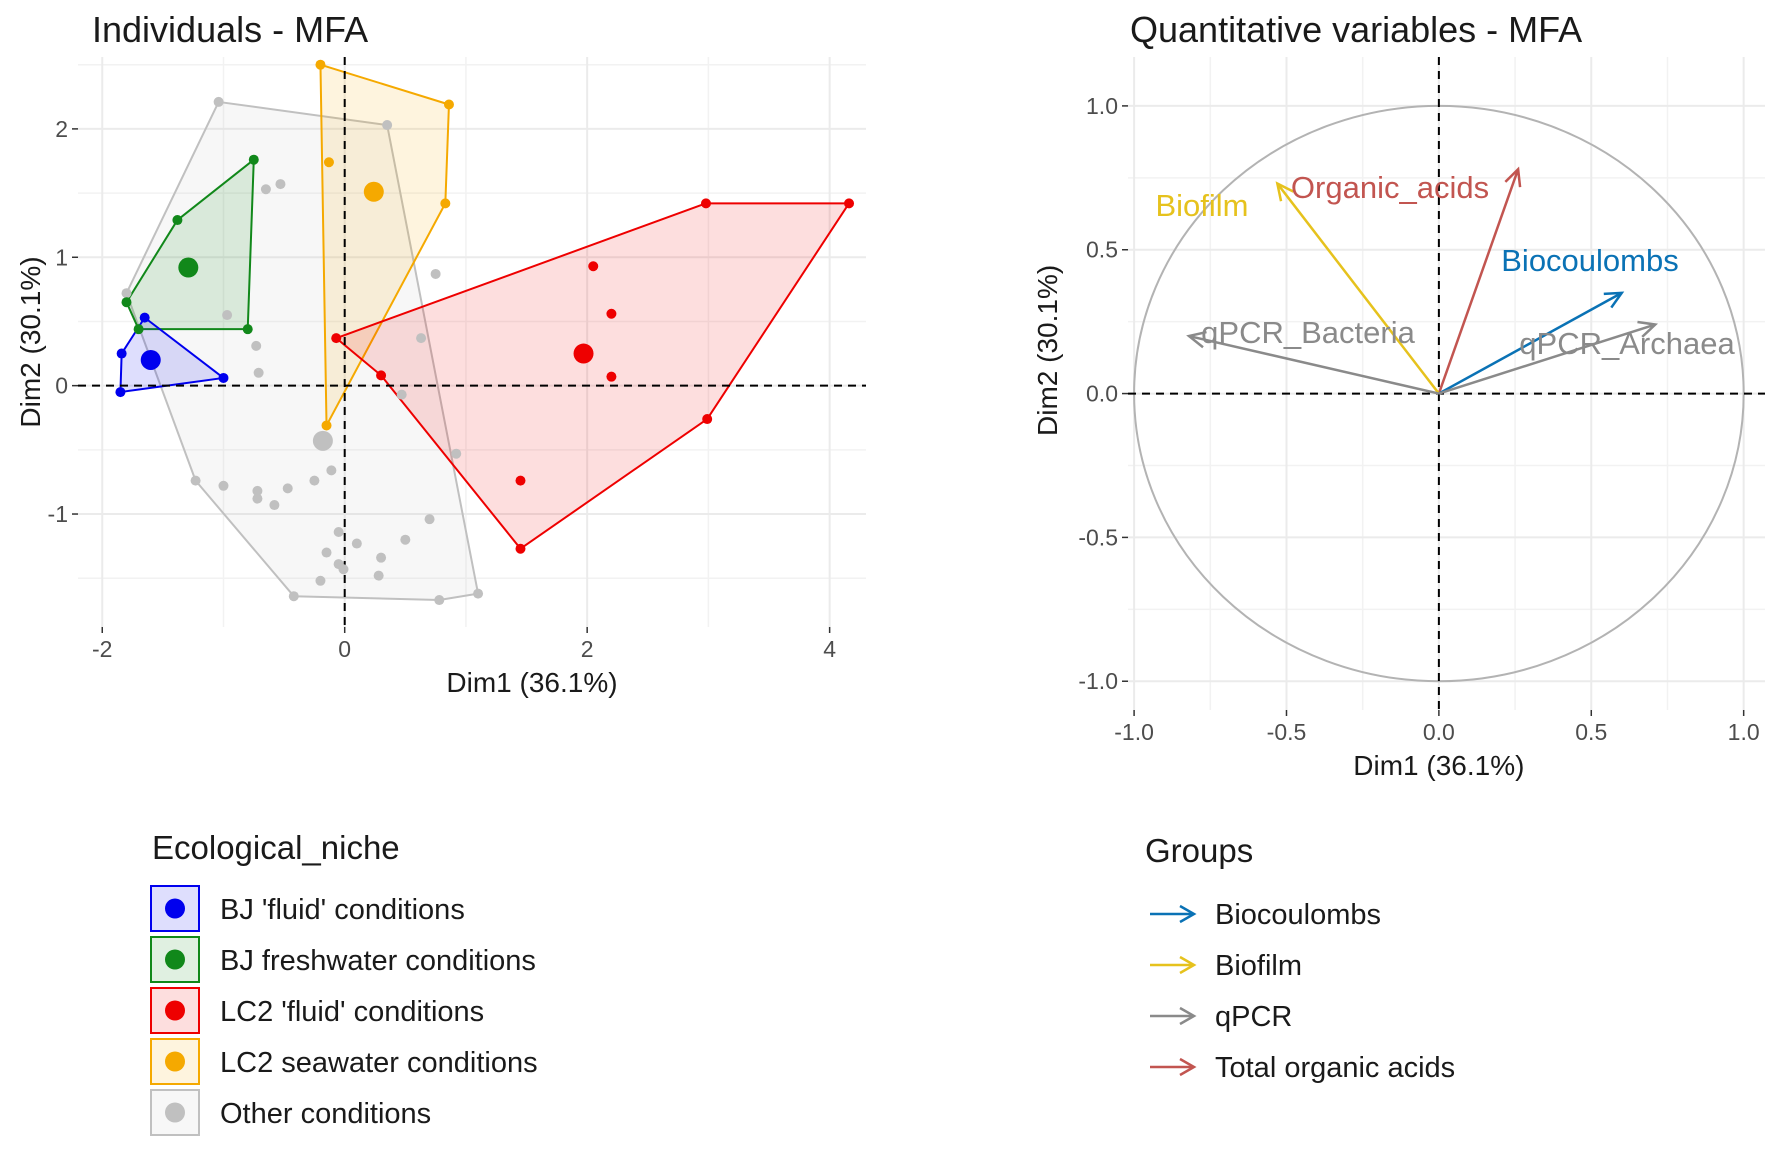 The height and width of the screenshot is (1151, 1772). Describe the element at coordinates (342, 910) in the screenshot. I see `legend-label: BJ 'fluid' conditions` at that location.